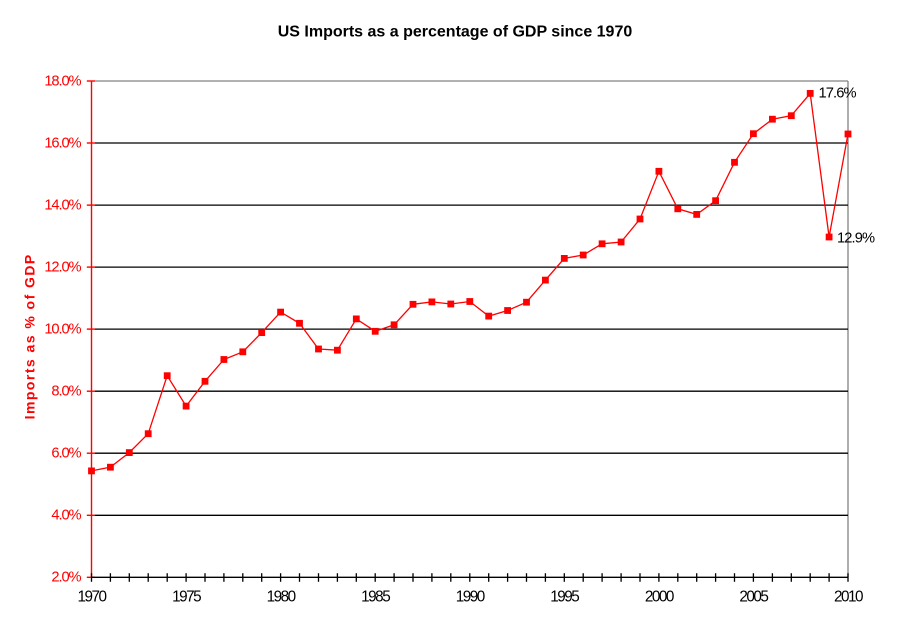 The image size is (911, 628). Describe the element at coordinates (66, 392) in the screenshot. I see `svg-text: 8.0%` at that location.